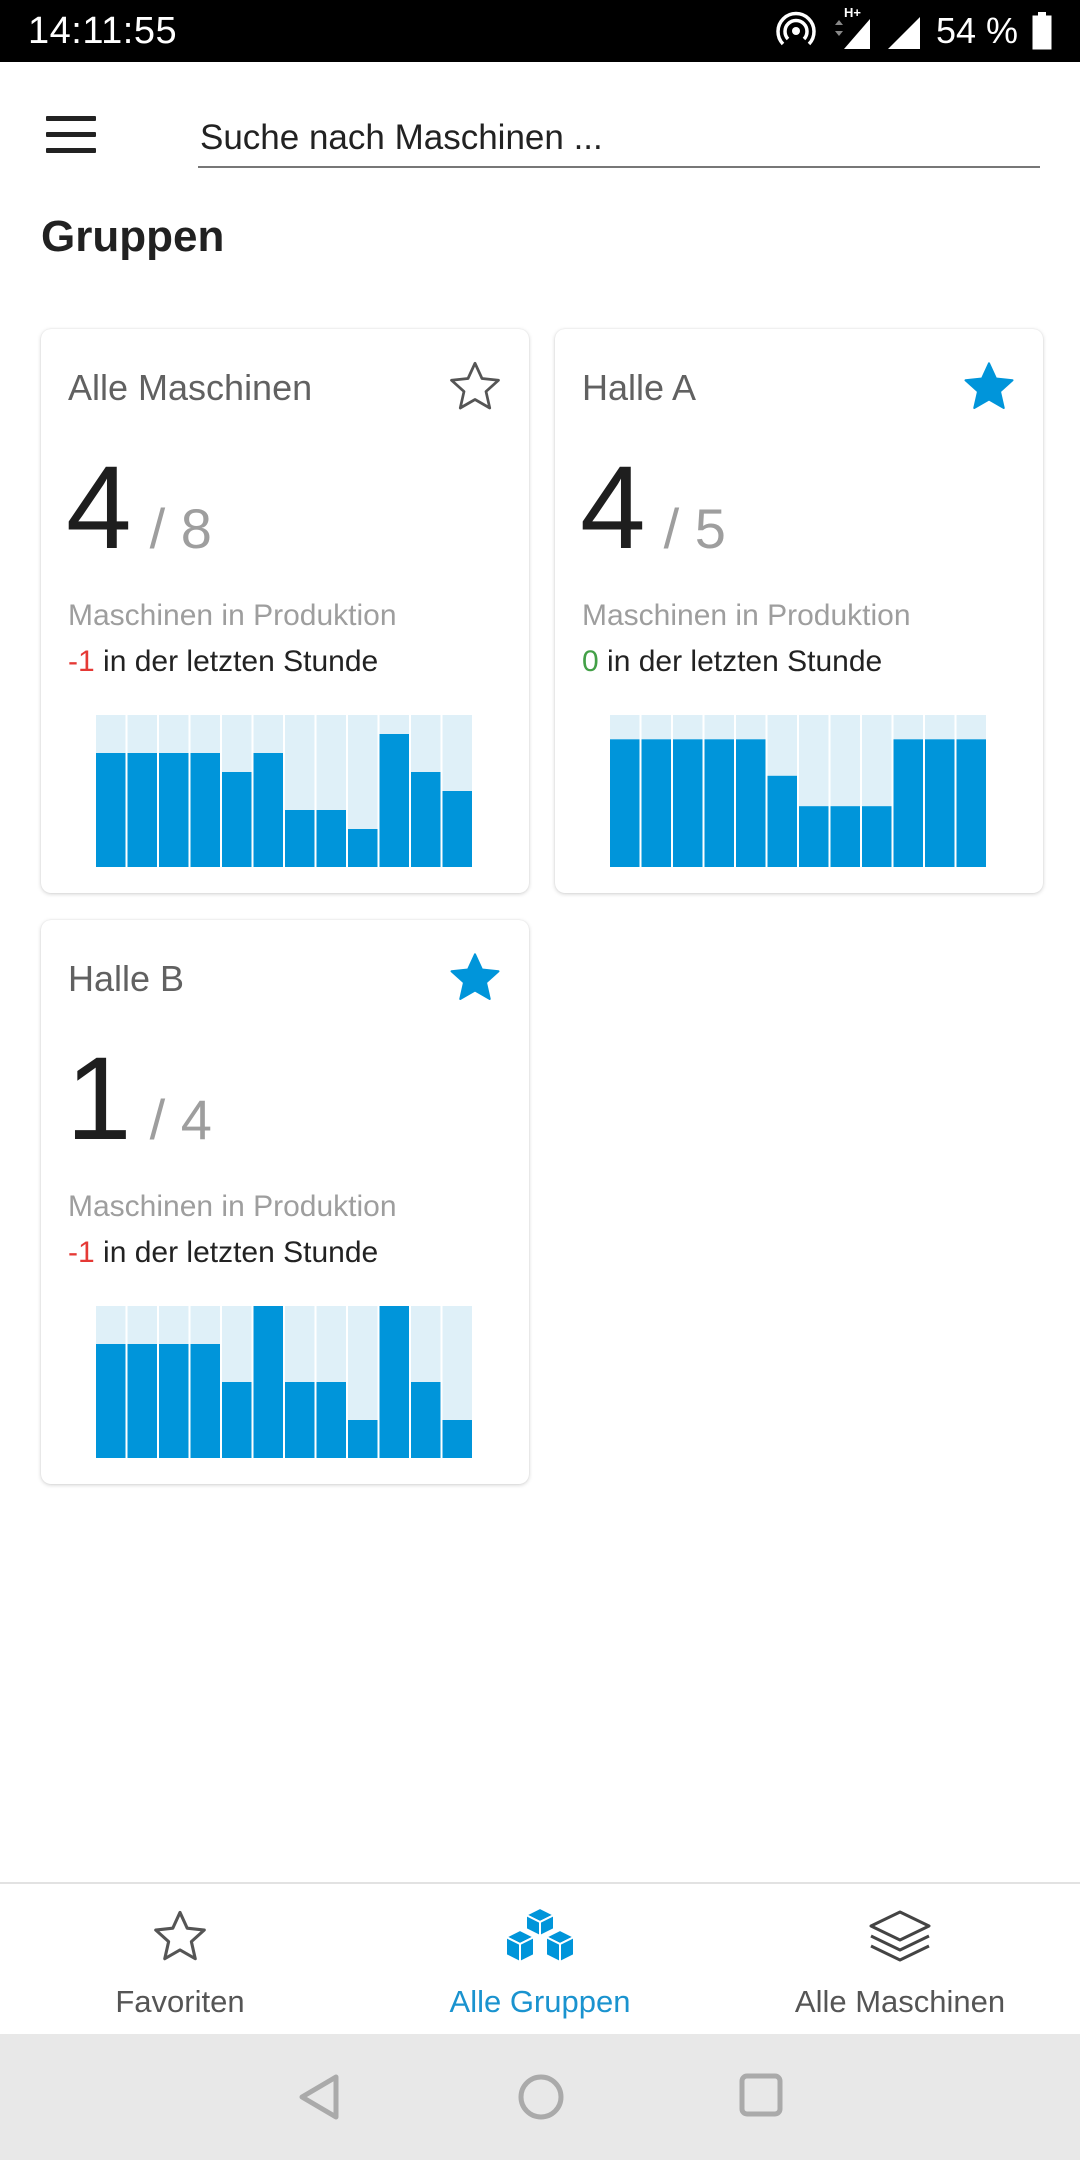 Image resolution: width=1080 pixels, height=2160 pixels. Describe the element at coordinates (694, 528) in the screenshot. I see `total-count: / 5` at that location.